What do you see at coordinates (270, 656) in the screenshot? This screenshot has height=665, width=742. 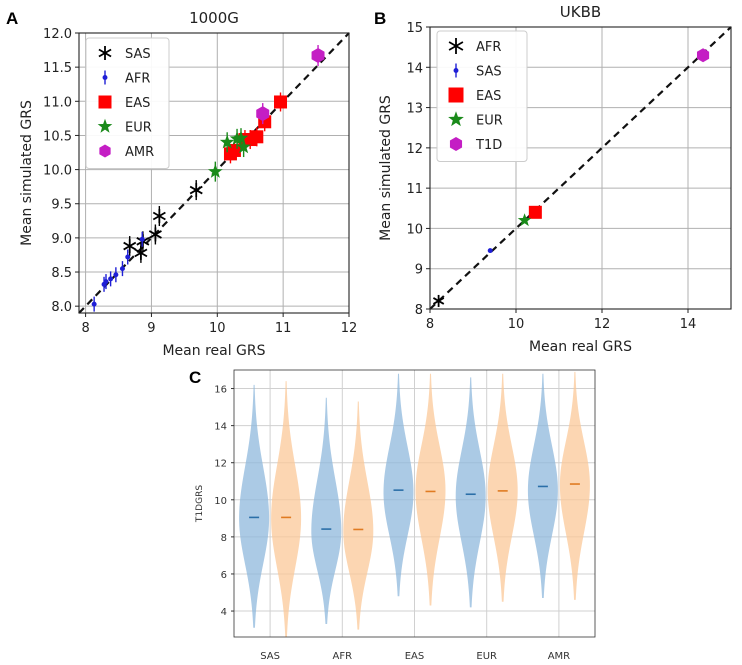 I see `x-tick-label: SAS` at bounding box center [270, 656].